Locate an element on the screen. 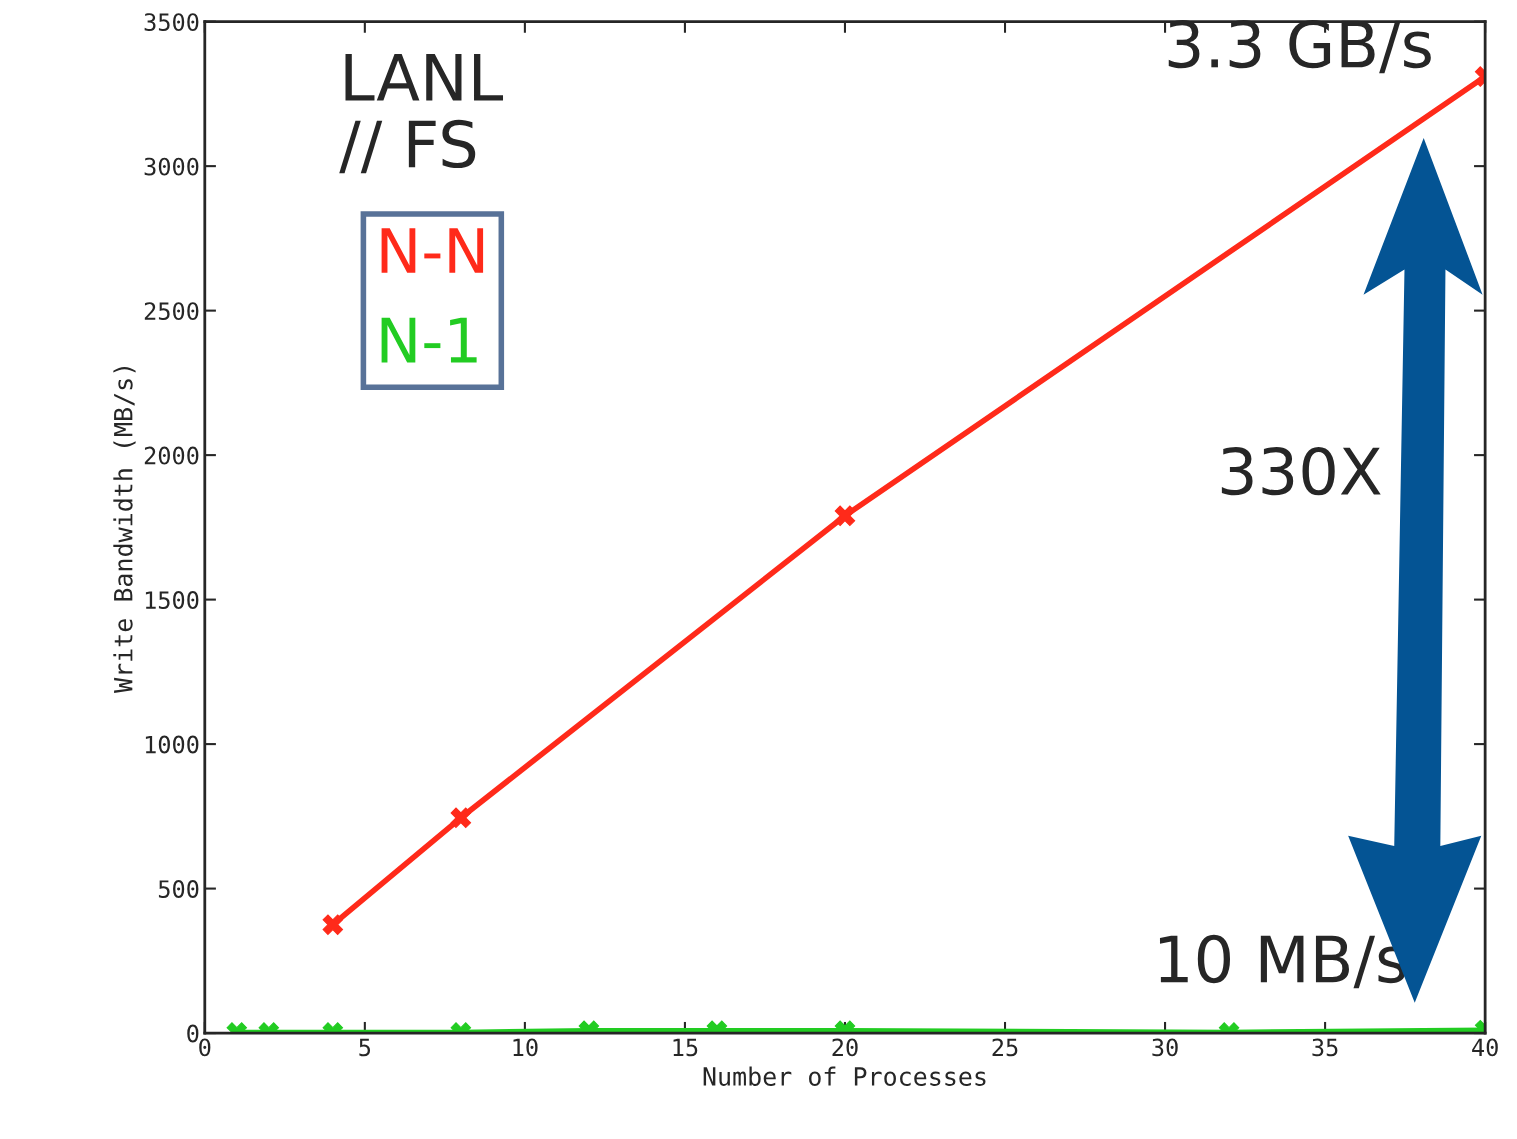  y-tick-label: 500 is located at coordinates (178, 889).